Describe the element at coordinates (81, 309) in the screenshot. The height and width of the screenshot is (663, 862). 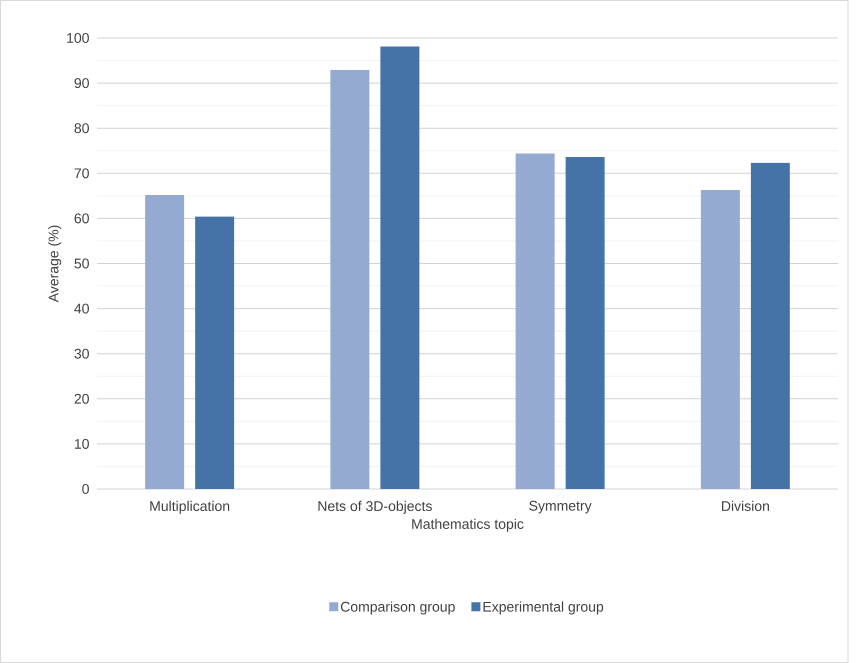
I see `y-tick-label: 40` at that location.